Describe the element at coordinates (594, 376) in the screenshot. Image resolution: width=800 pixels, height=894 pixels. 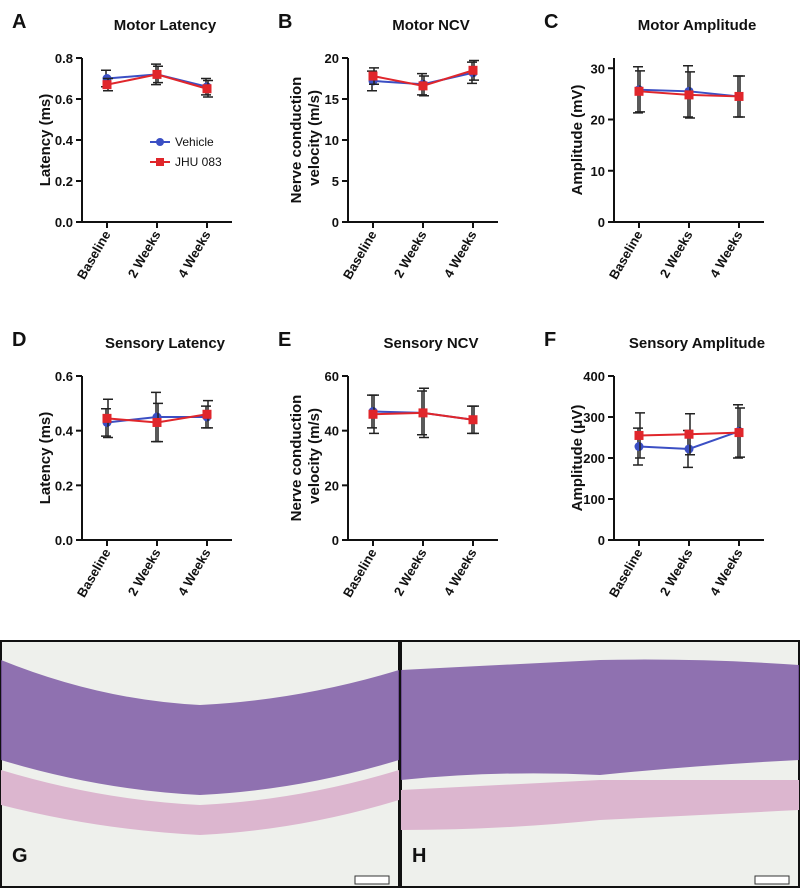
I see `y-tick-label: 400` at that location.